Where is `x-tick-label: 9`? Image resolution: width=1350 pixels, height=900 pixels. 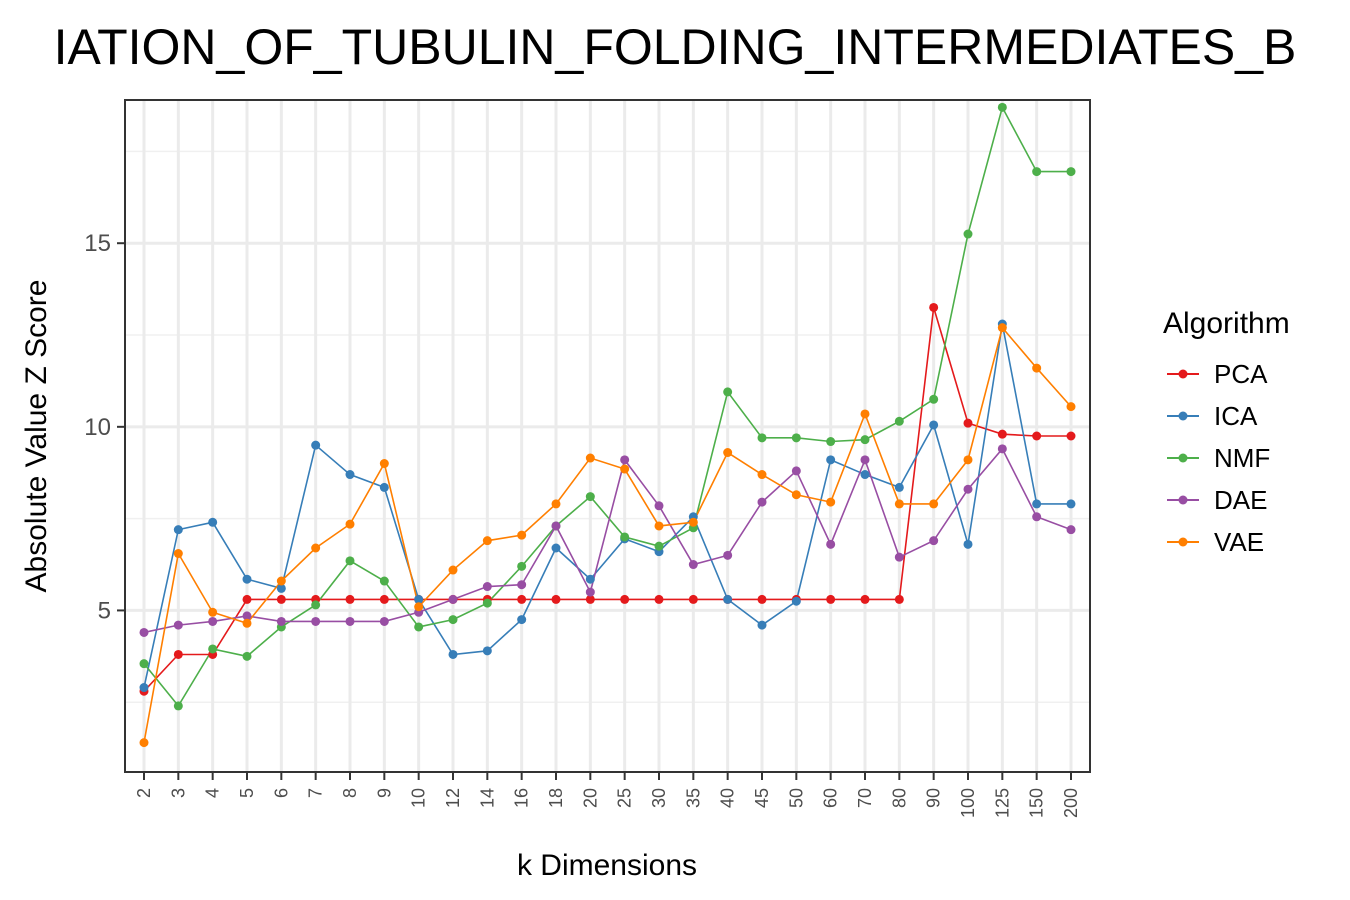 x-tick-label: 9 is located at coordinates (384, 793).